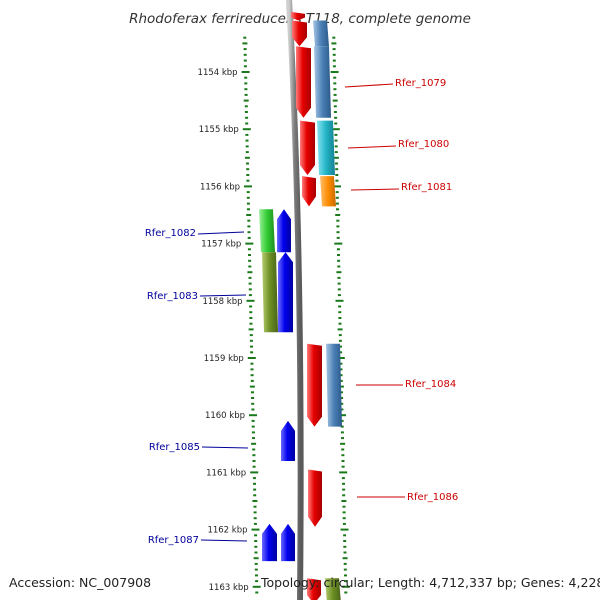  What do you see at coordinates (340, 315) in the screenshot?
I see `ruler-ticks-right` at bounding box center [340, 315].